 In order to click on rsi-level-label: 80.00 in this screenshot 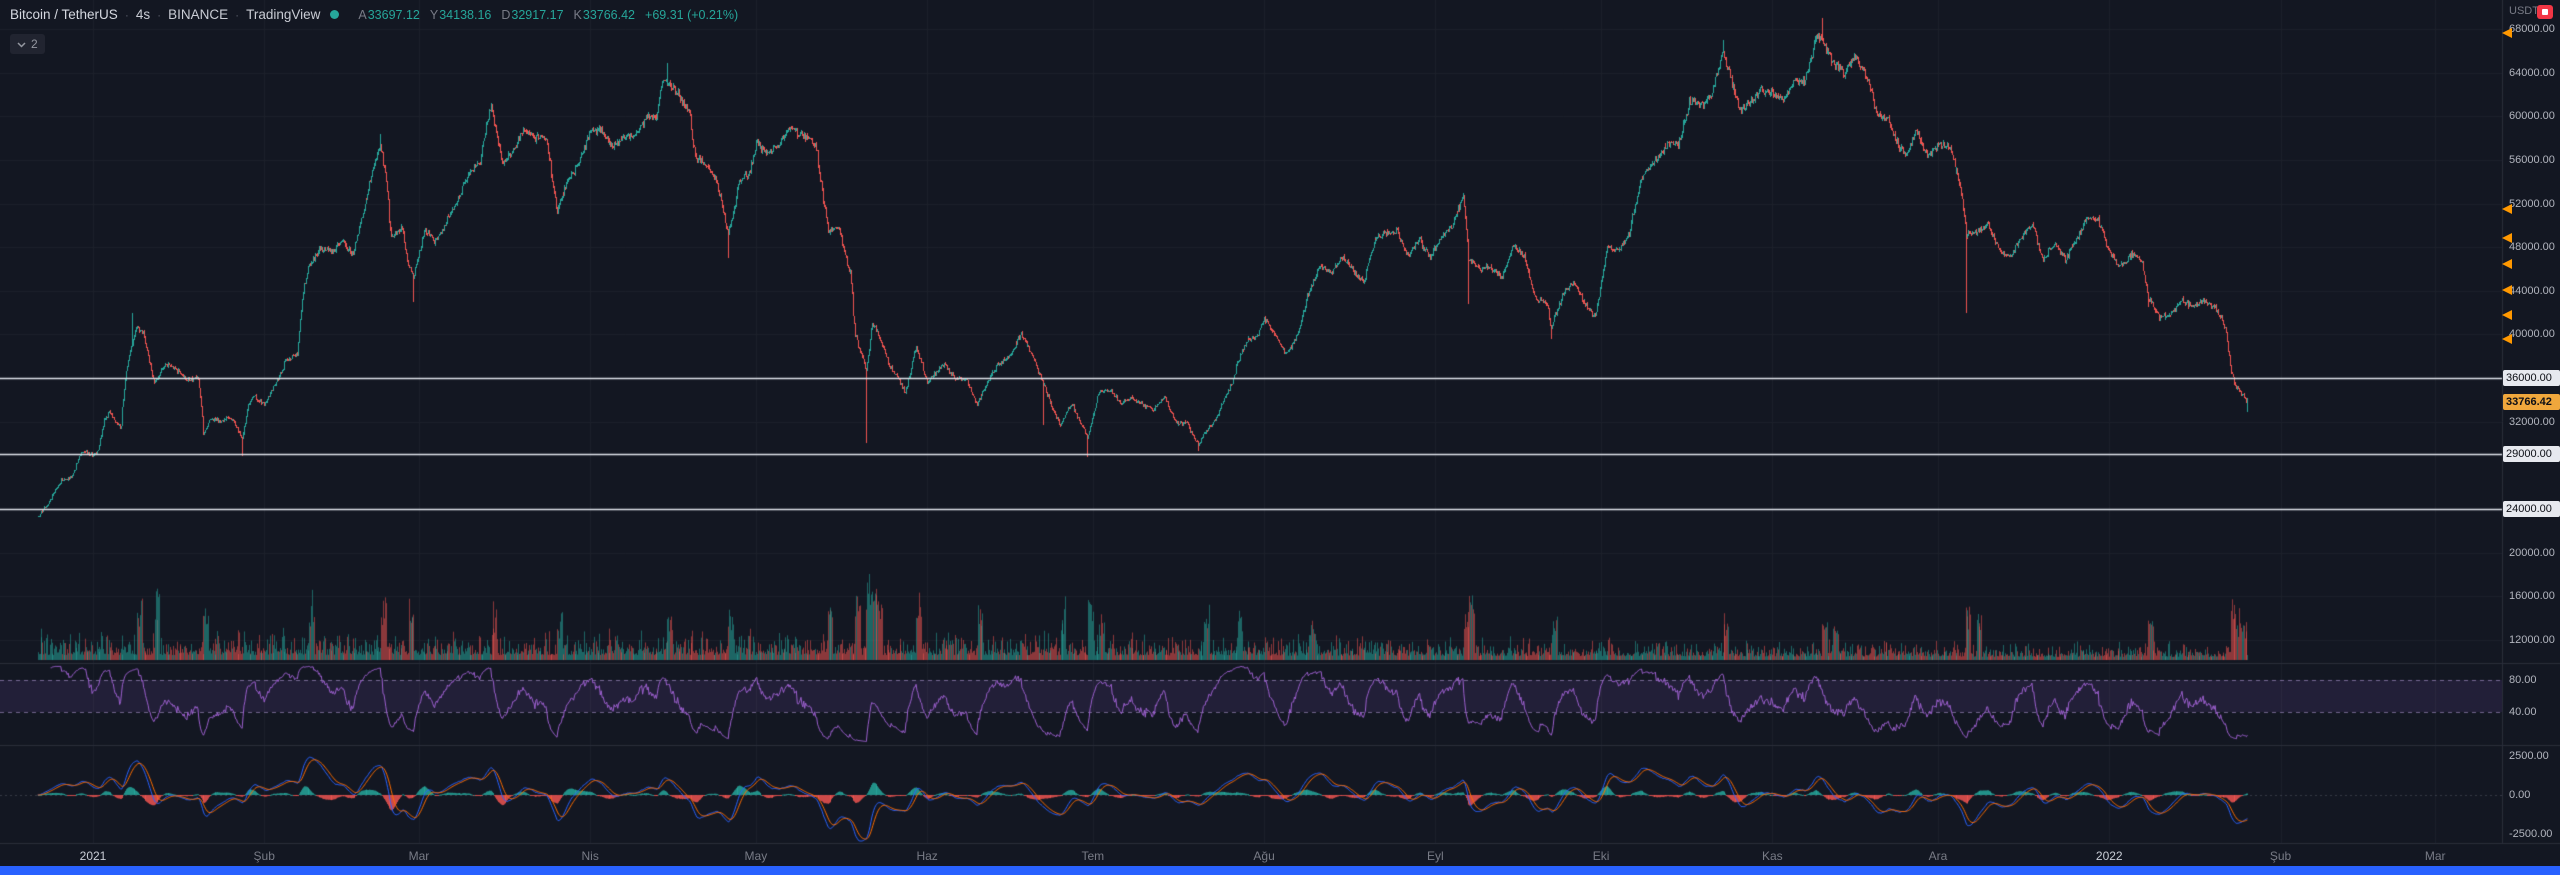, I will do `click(2523, 680)`.